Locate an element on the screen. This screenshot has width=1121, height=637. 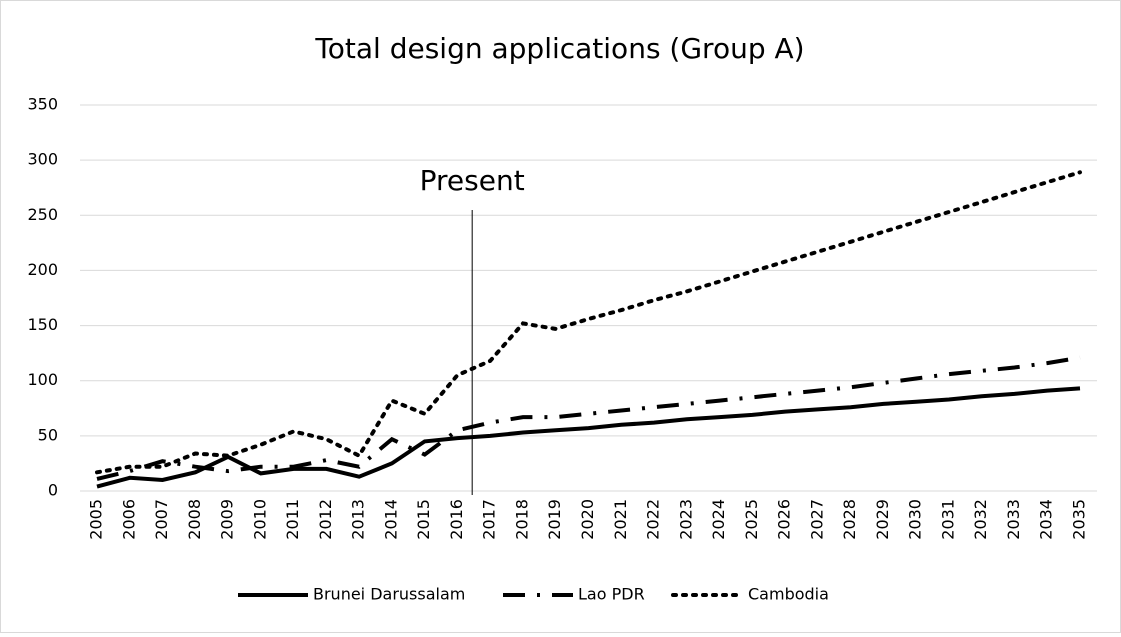
x-tick-label: 2016 is located at coordinates (456, 519).